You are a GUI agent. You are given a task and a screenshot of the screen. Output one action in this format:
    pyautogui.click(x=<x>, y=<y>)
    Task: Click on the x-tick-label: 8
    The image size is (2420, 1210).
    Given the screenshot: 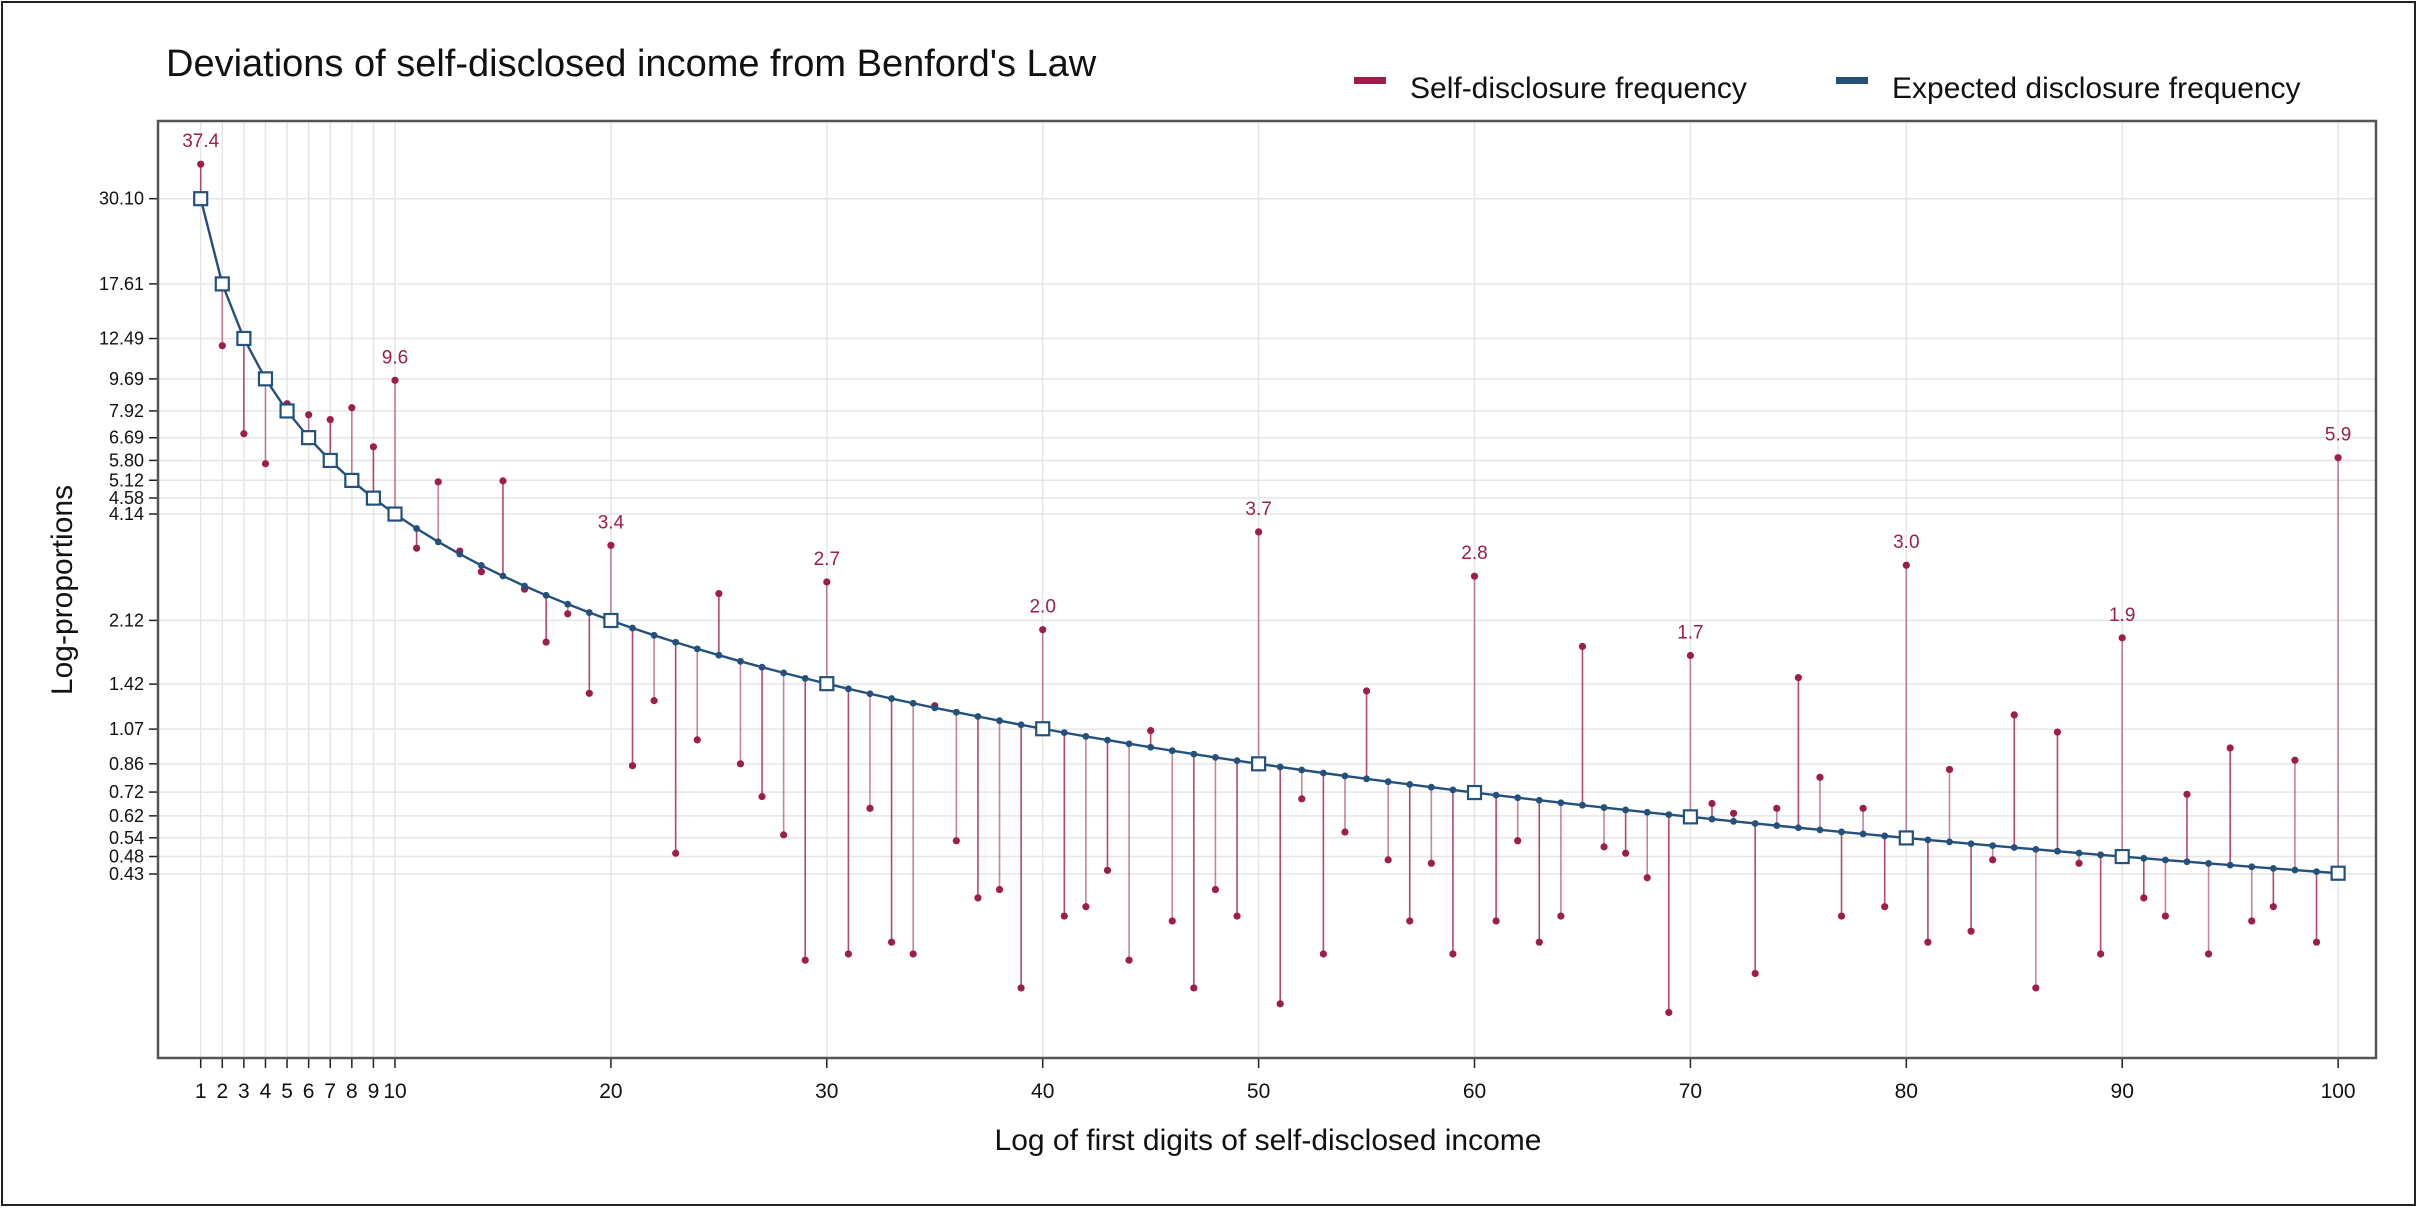 What is the action you would take?
    pyautogui.click(x=352, y=1091)
    